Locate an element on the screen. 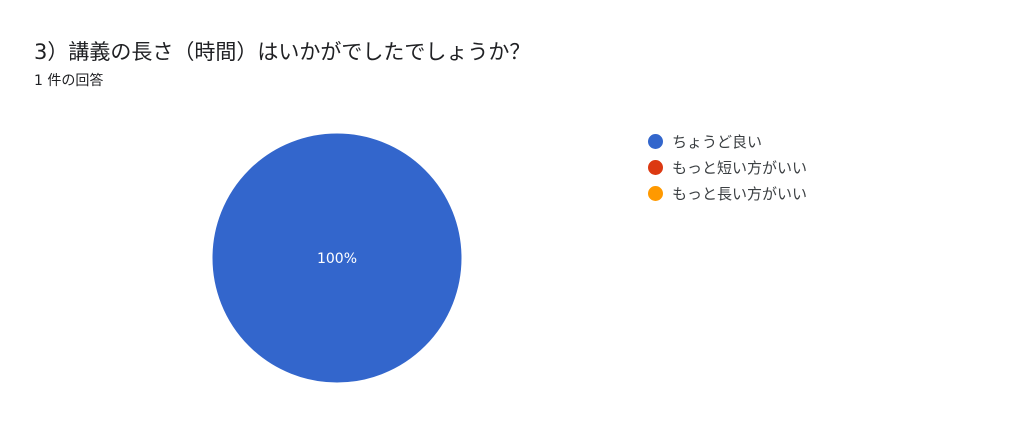 This screenshot has height=431, width=1024. legend-item: もっと短い方がいい is located at coordinates (727, 167).